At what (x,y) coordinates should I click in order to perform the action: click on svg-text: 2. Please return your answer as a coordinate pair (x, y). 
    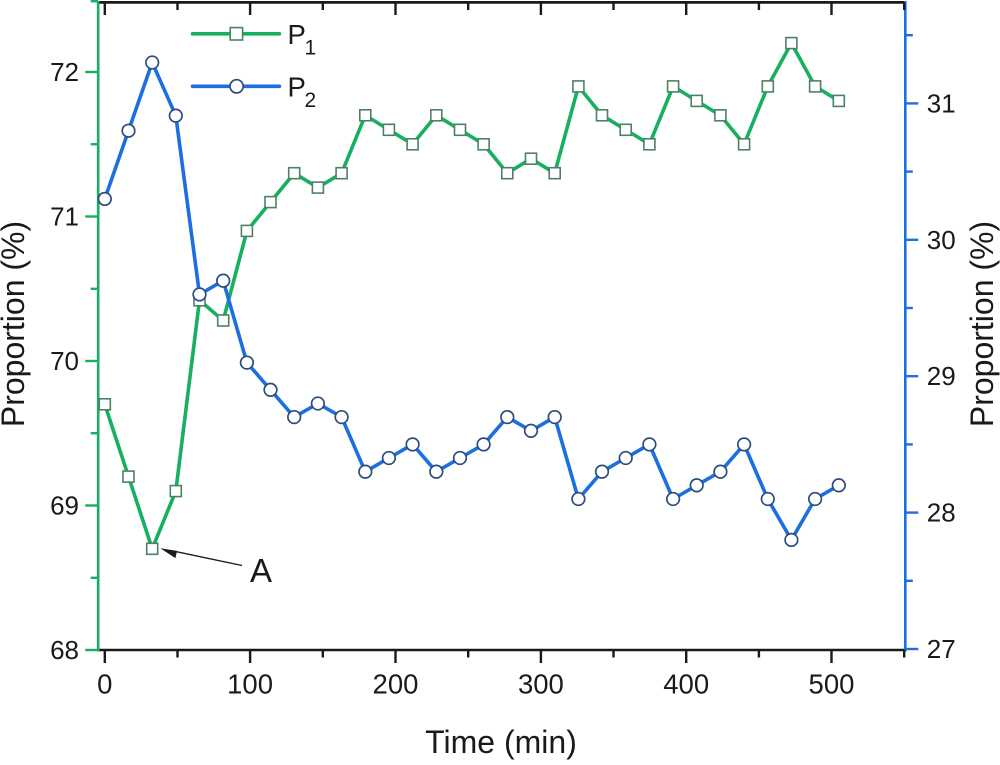
    Looking at the image, I should click on (311, 100).